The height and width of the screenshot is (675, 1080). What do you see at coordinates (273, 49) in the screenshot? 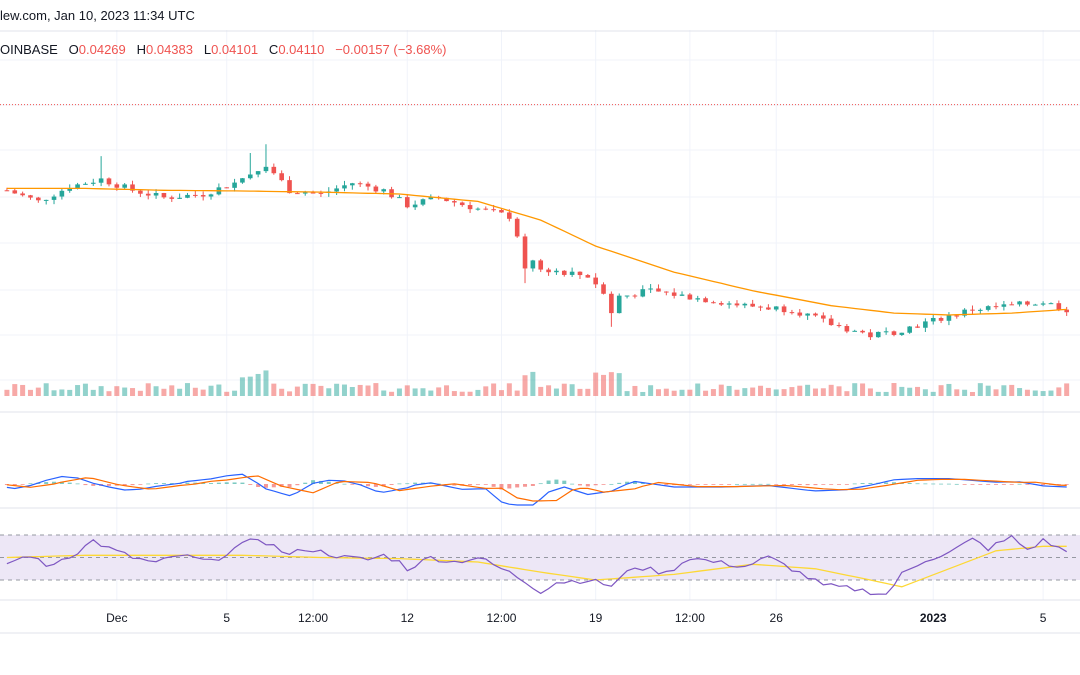
I see `legend-close-label: C` at bounding box center [273, 49].